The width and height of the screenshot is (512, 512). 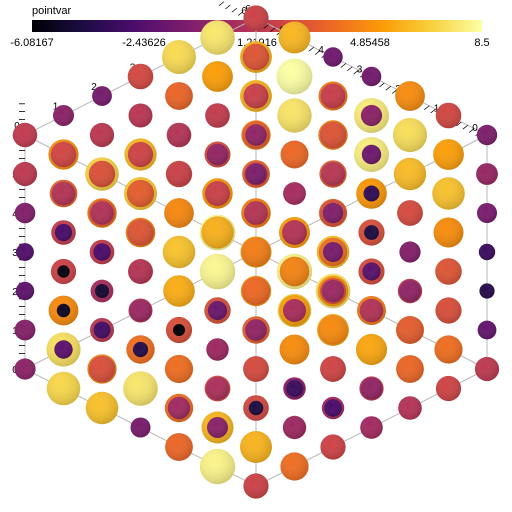 What do you see at coordinates (360, 70) in the screenshot?
I see `x-tick-label-3: 3` at bounding box center [360, 70].